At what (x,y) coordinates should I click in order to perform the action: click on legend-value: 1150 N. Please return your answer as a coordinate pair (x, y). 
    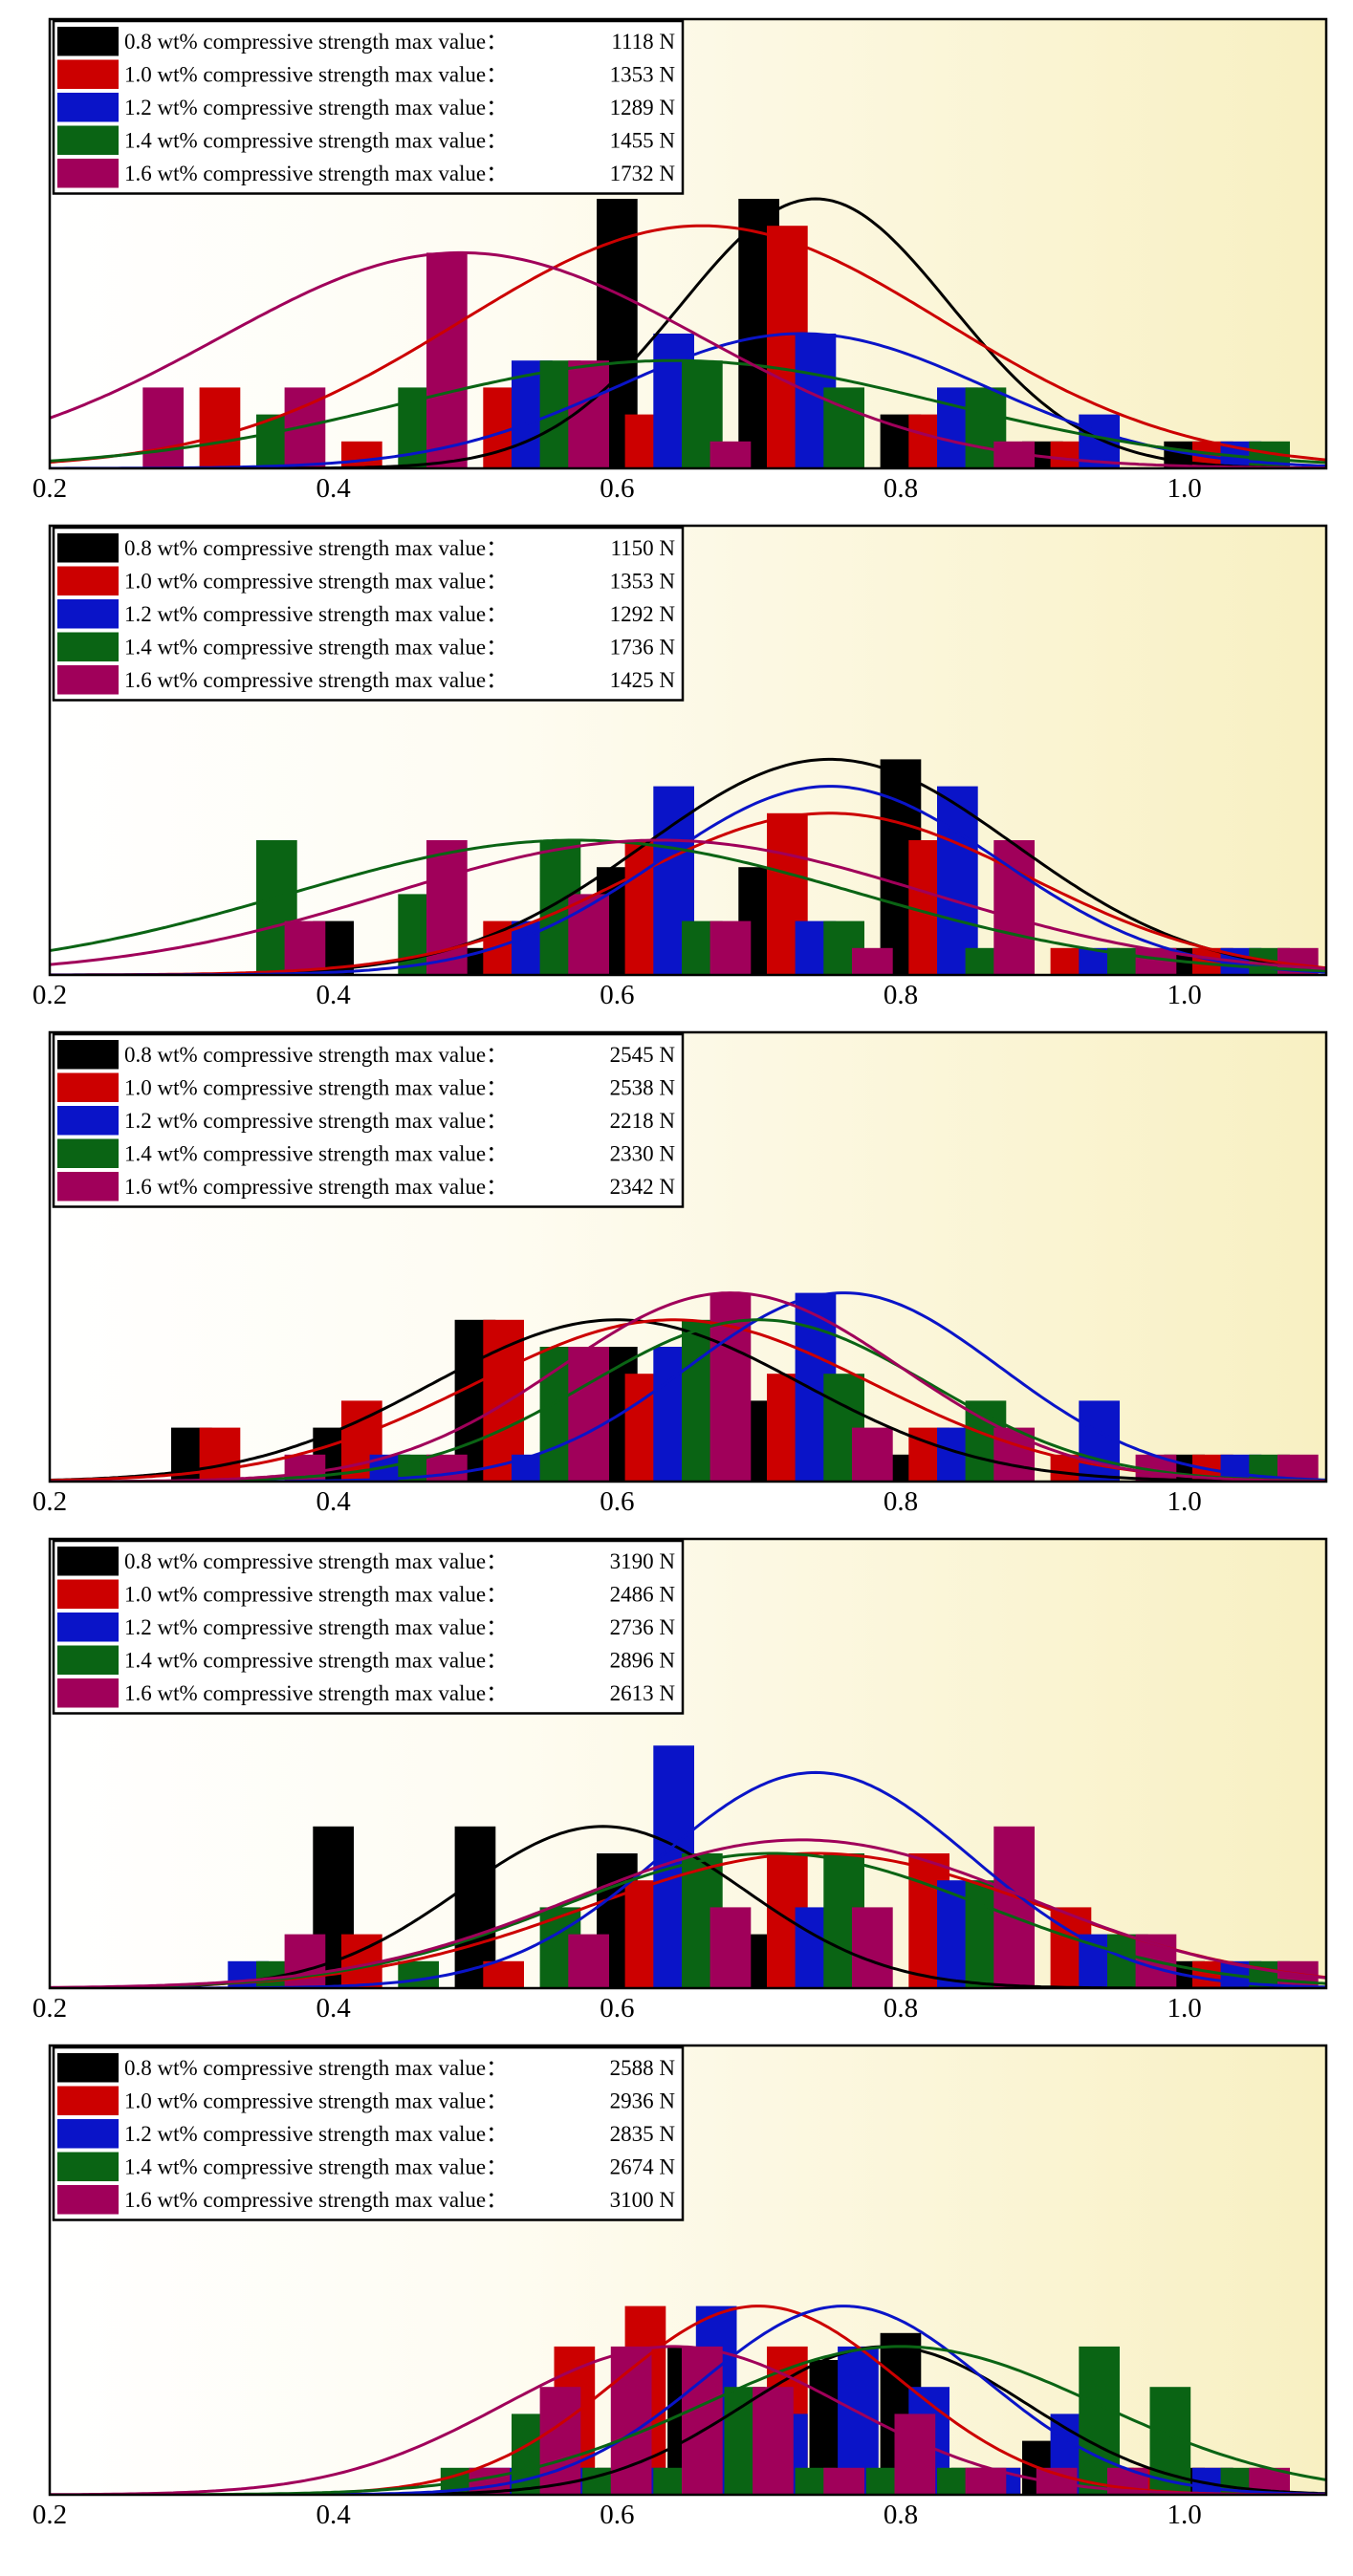
    Looking at the image, I should click on (642, 548).